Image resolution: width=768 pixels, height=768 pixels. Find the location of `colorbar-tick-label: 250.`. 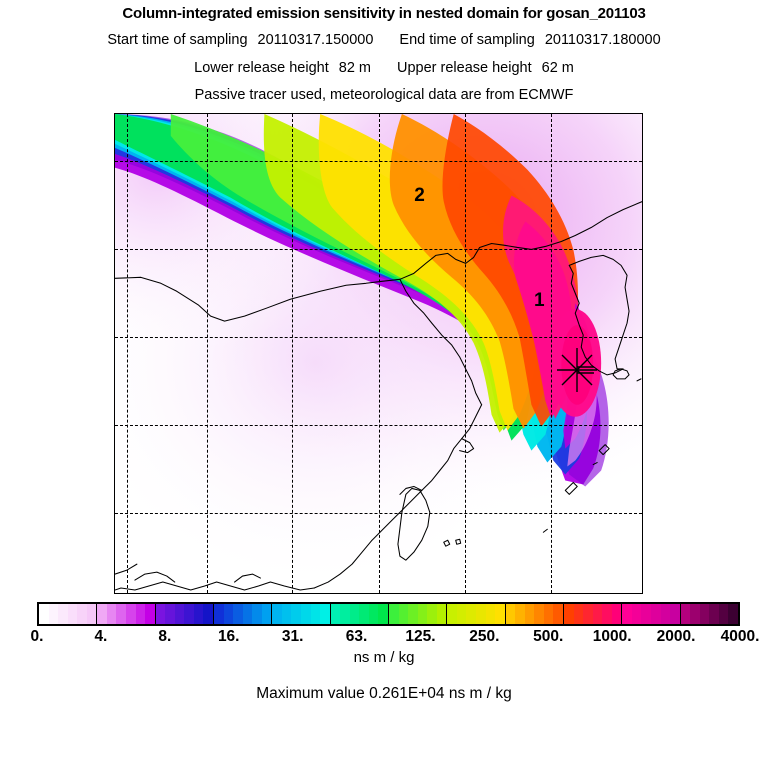

colorbar-tick-label: 250. is located at coordinates (484, 636).